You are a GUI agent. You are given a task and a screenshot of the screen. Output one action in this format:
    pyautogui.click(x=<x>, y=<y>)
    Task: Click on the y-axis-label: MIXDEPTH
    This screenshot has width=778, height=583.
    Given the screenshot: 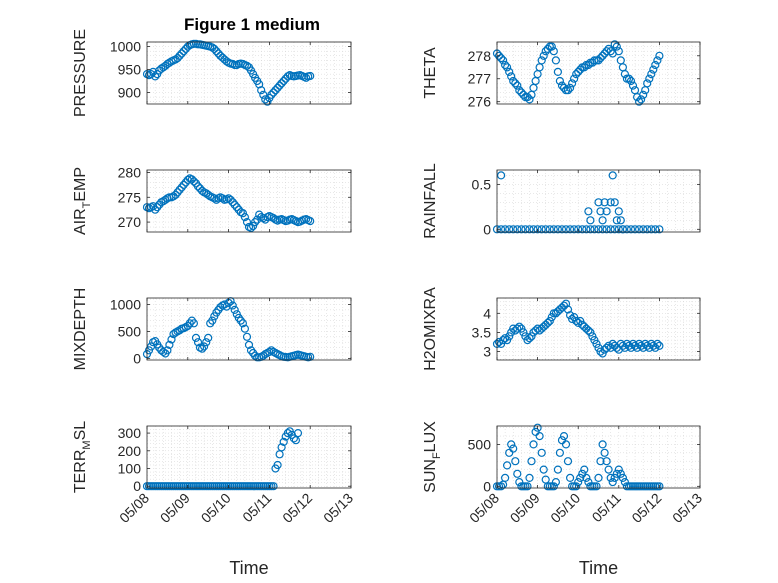 What is the action you would take?
    pyautogui.click(x=80, y=329)
    